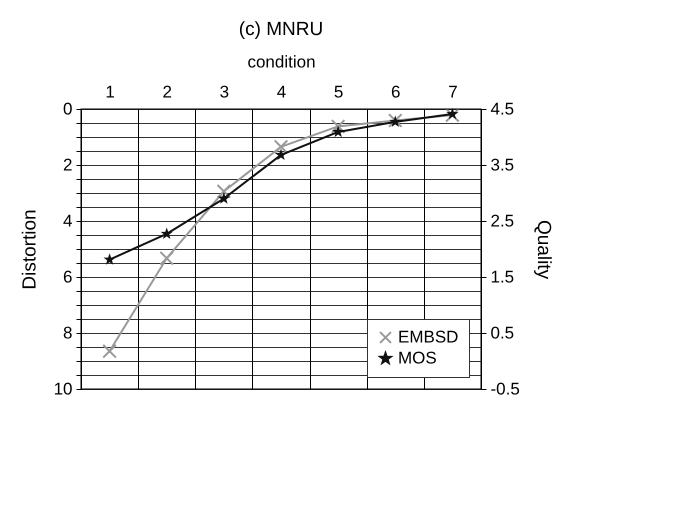 The height and width of the screenshot is (522, 676). What do you see at coordinates (502, 333) in the screenshot?
I see `y2-tick-label: 0.5` at bounding box center [502, 333].